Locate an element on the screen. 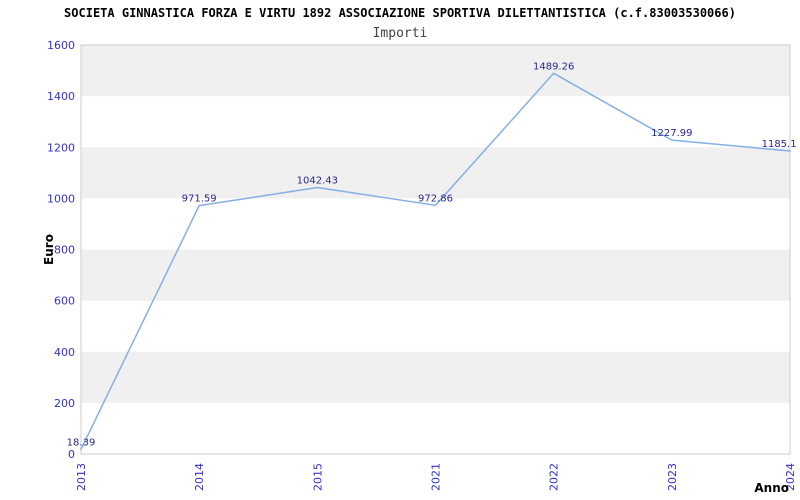 This screenshot has height=500, width=800. y-tick-label: 0 is located at coordinates (71, 454).